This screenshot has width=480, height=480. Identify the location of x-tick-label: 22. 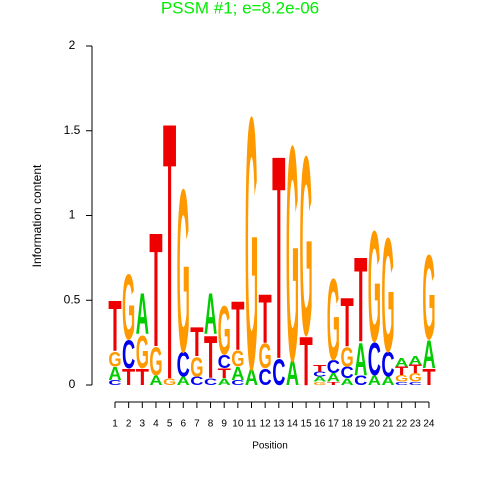
(402, 424).